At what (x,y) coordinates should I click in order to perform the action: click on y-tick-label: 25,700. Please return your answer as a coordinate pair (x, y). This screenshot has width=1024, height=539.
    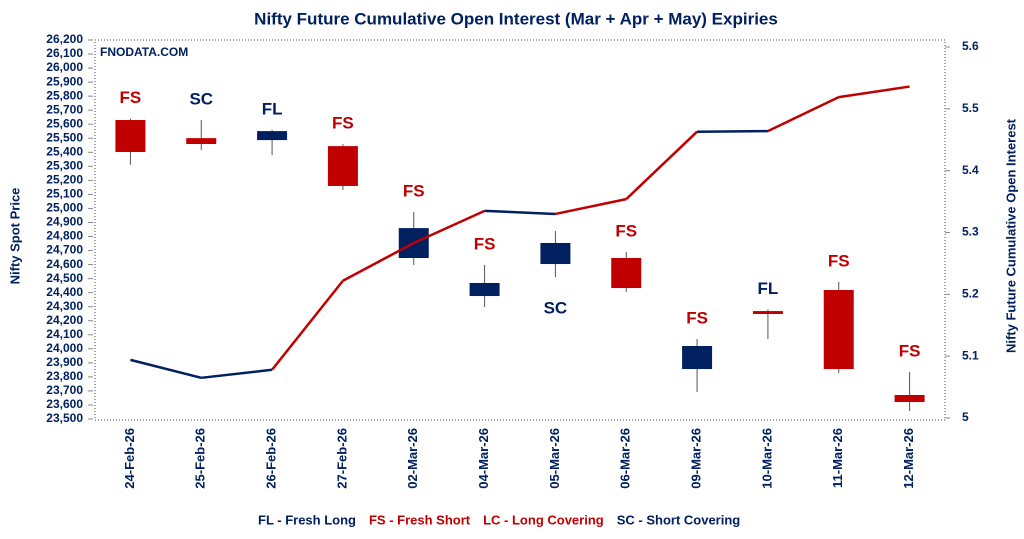
    Looking at the image, I should click on (64, 109).